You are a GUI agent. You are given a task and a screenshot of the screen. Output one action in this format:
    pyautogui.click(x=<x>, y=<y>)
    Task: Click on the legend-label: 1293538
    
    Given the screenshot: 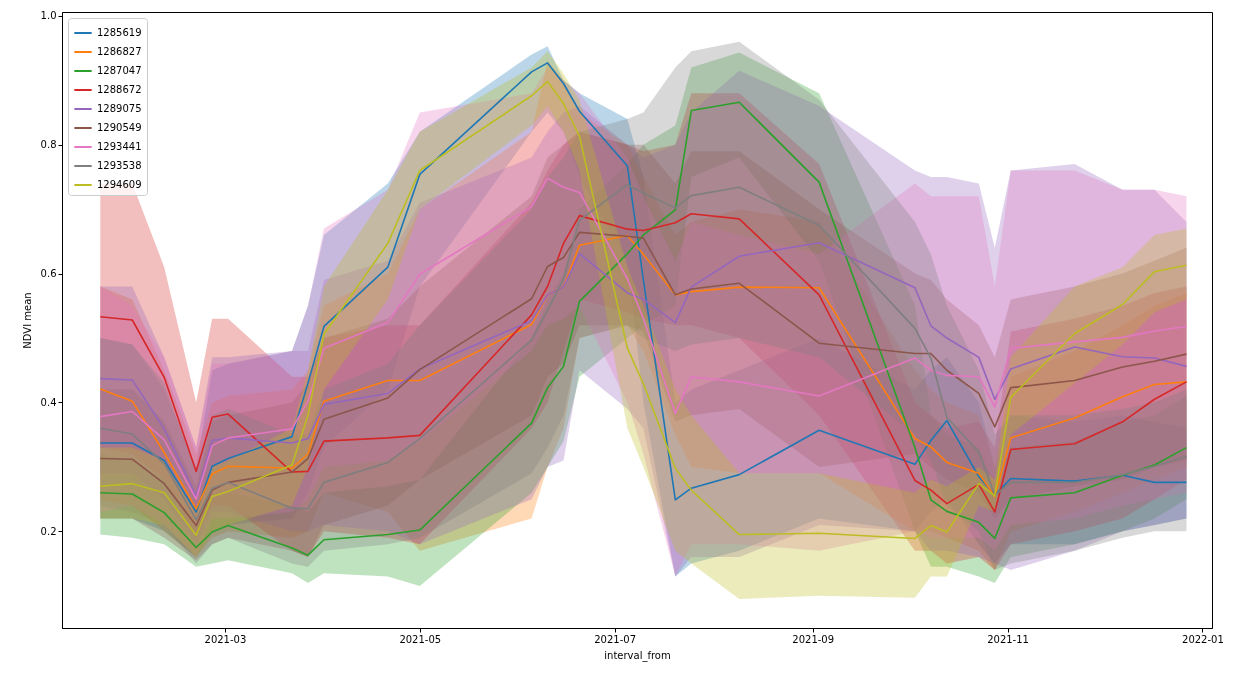 What is the action you would take?
    pyautogui.click(x=119, y=165)
    